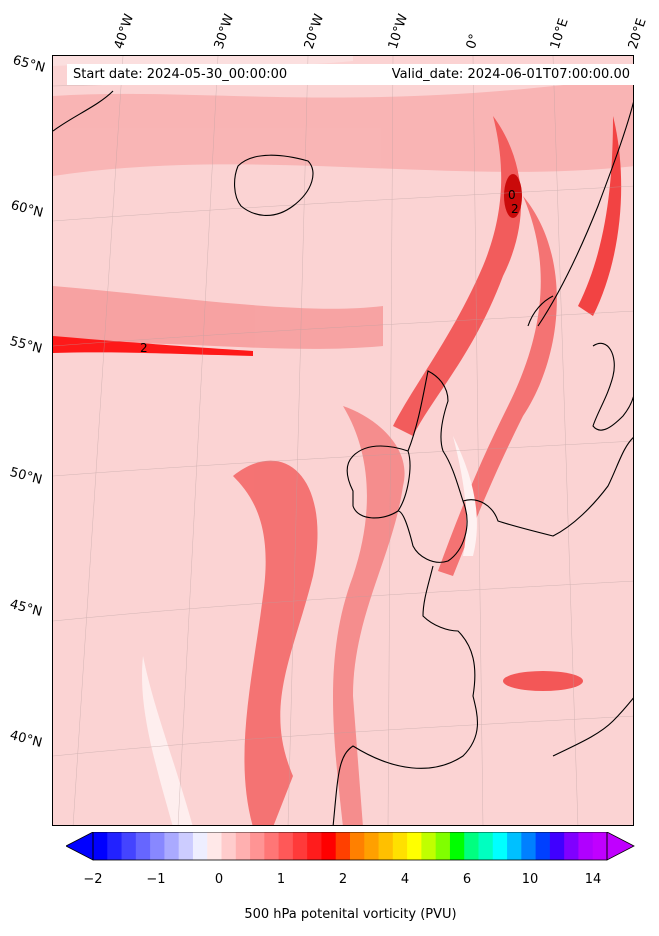 The width and height of the screenshot is (659, 936). I want to click on colorbar-outline, so click(350, 846).